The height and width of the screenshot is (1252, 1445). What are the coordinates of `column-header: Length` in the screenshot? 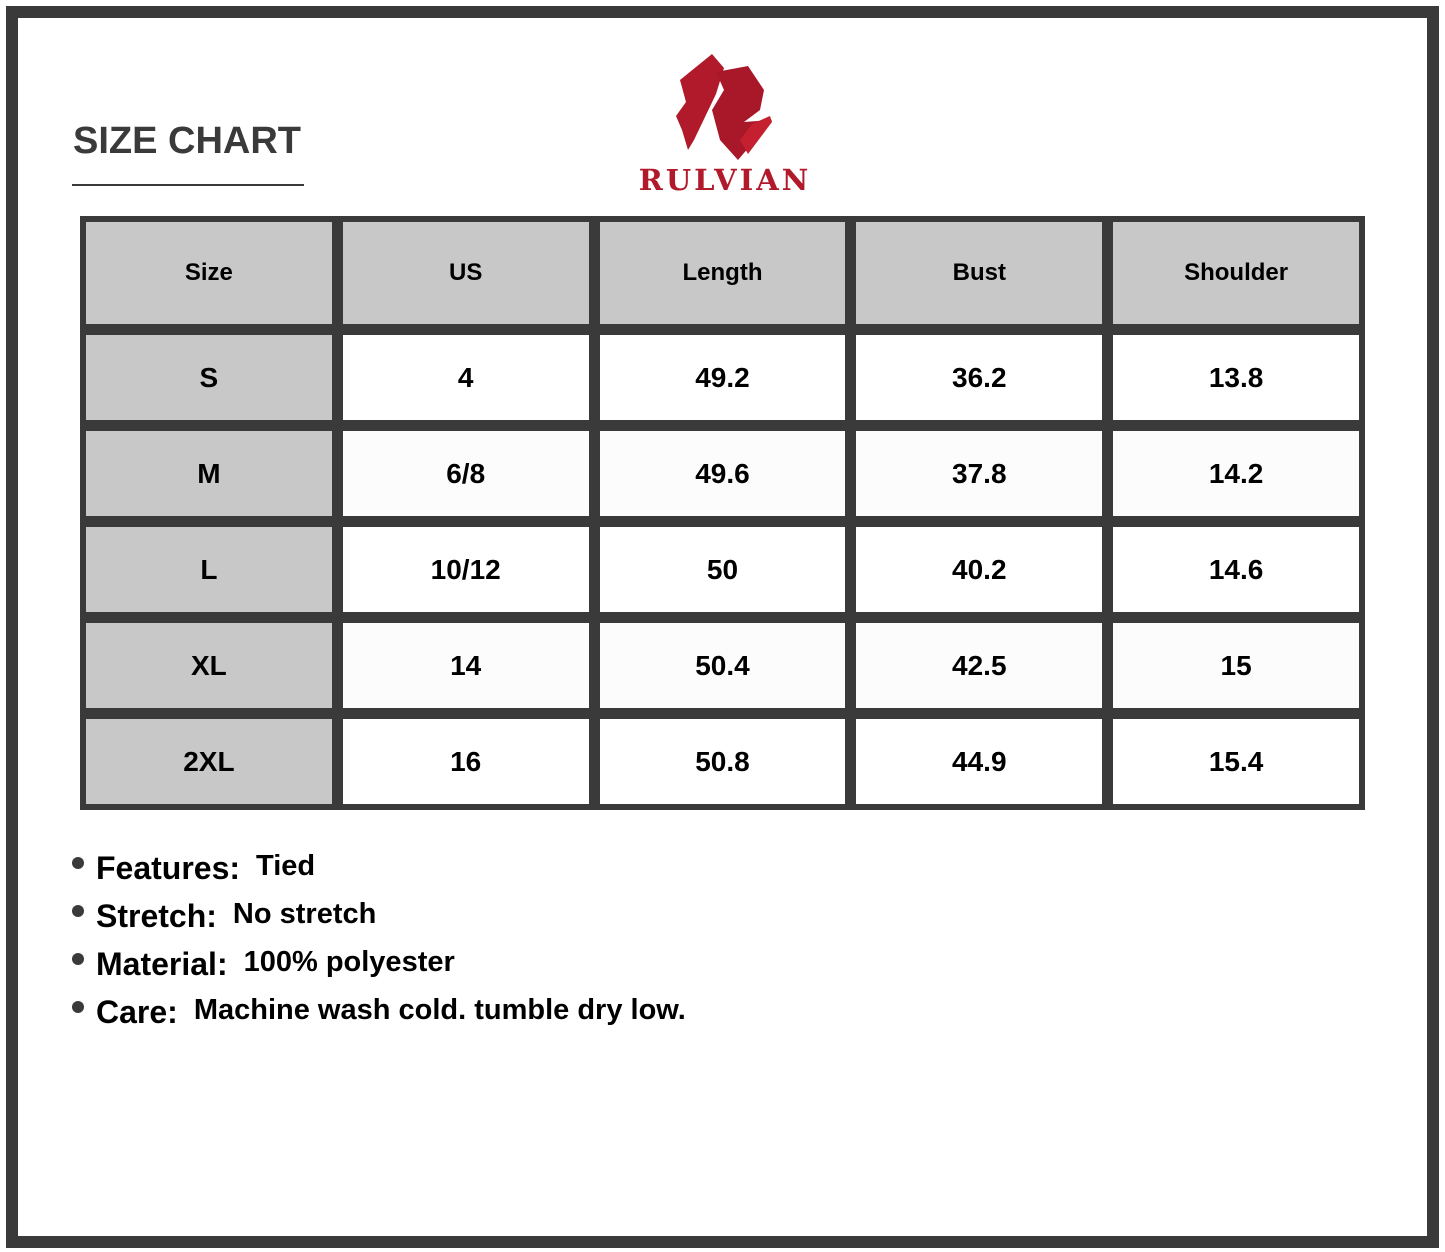 It's located at (722, 273).